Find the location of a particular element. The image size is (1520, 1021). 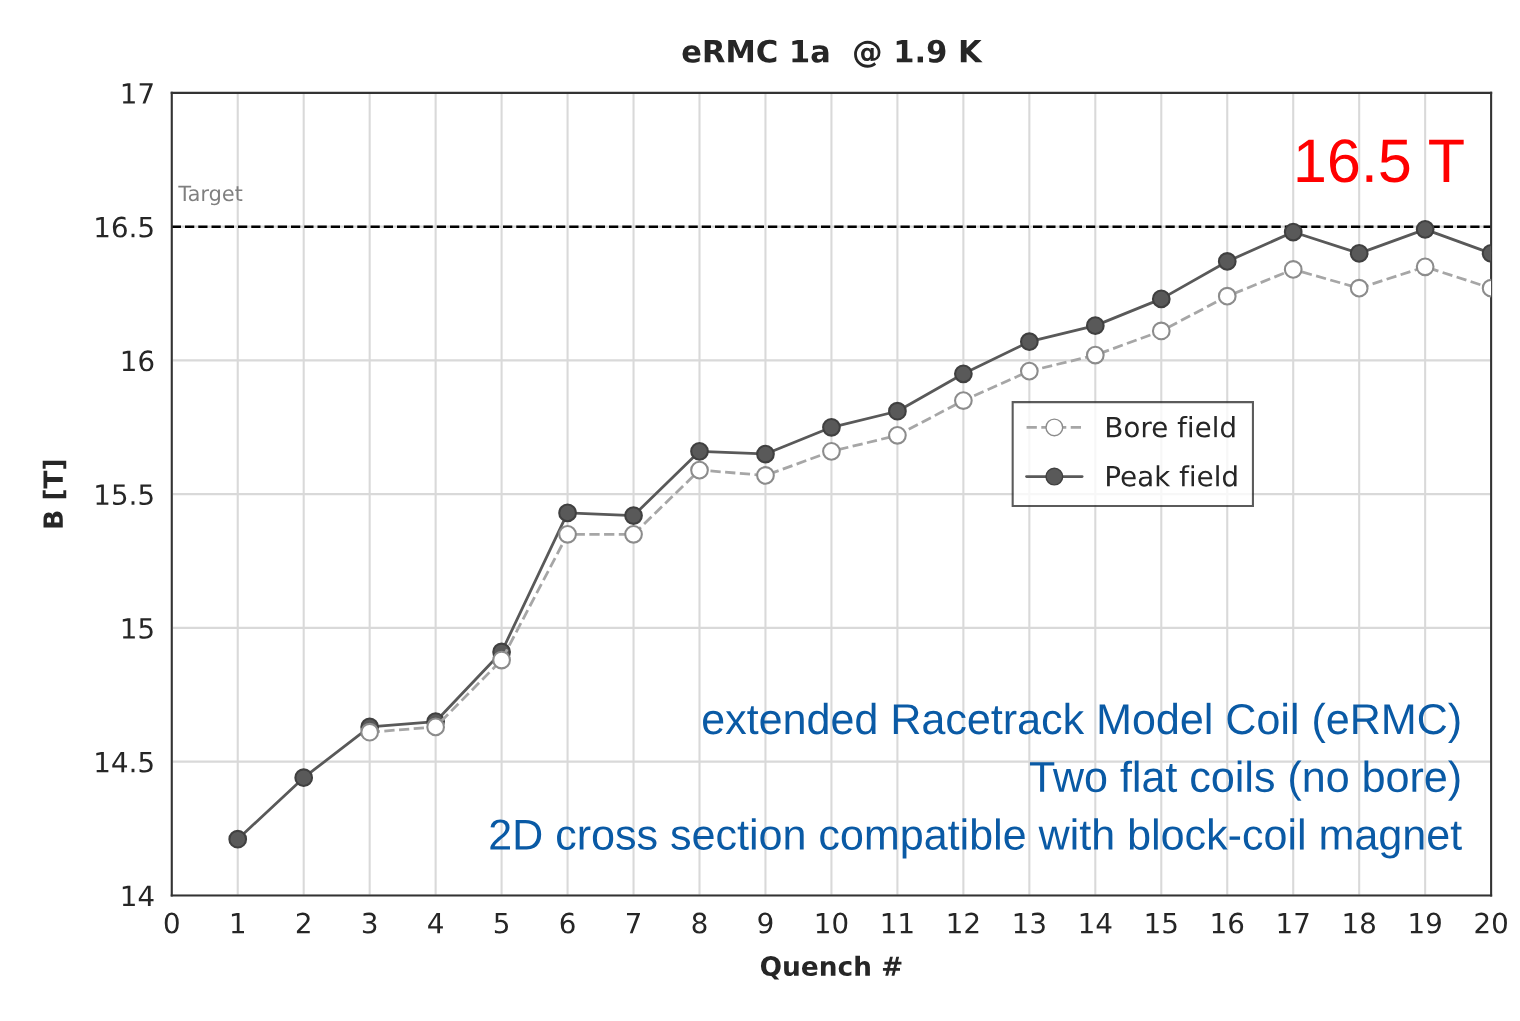

x-tick-label: 10 is located at coordinates (832, 923).